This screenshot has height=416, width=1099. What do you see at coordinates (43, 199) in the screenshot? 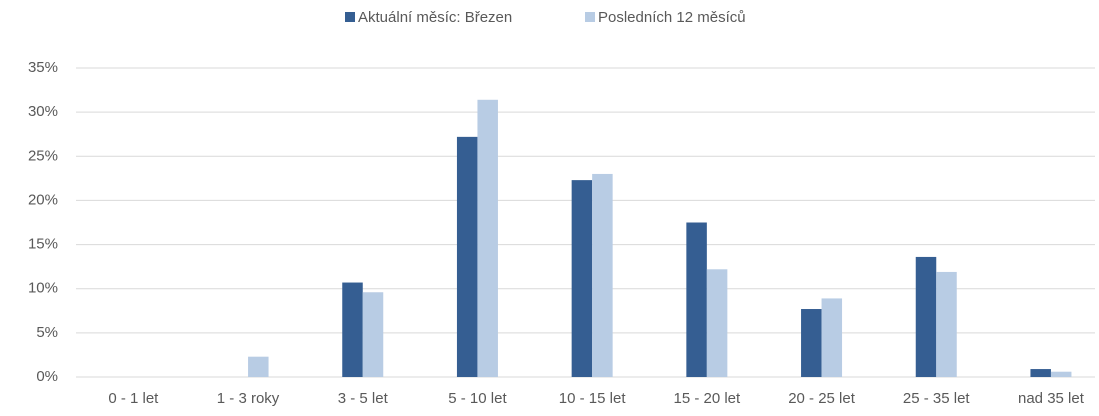
I see `y-tick-label: 20%` at bounding box center [43, 199].